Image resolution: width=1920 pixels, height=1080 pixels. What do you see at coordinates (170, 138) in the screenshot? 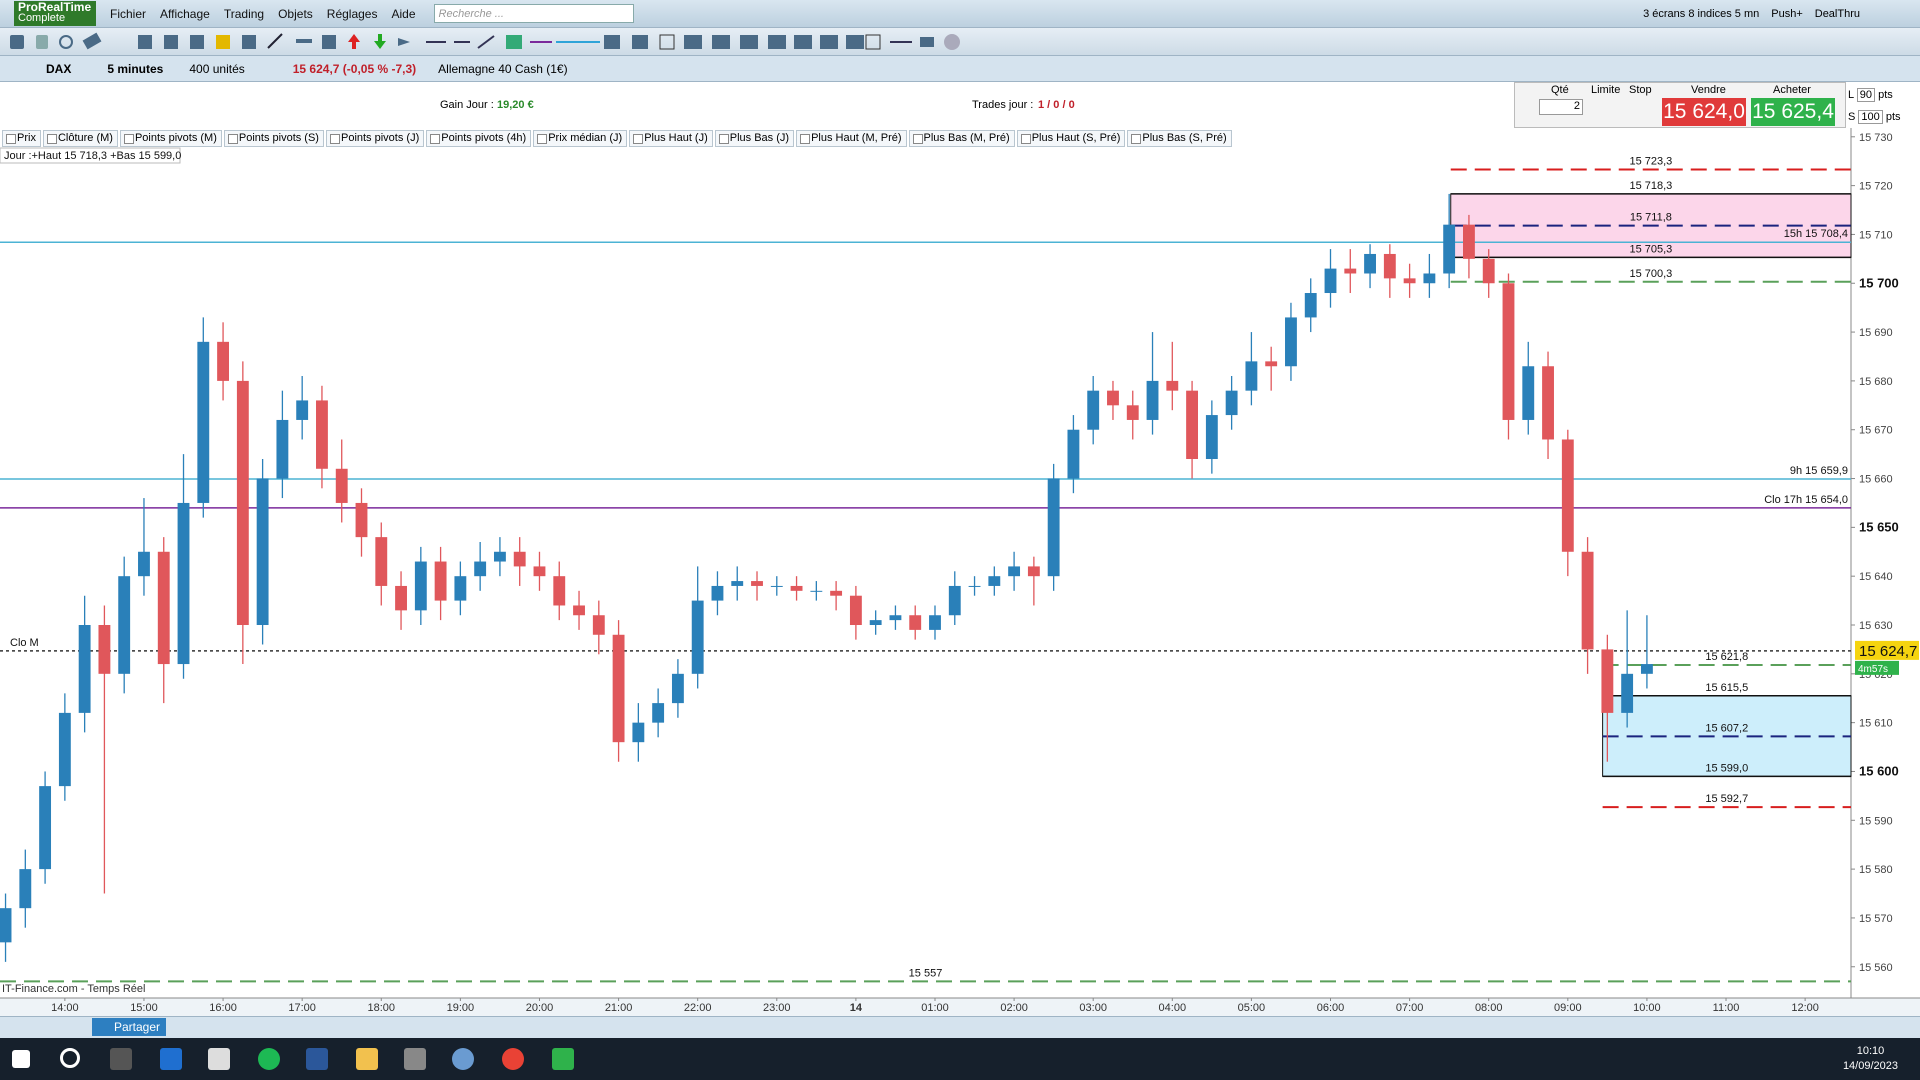
I see `indicator-tab: Points pivots (M)` at bounding box center [170, 138].